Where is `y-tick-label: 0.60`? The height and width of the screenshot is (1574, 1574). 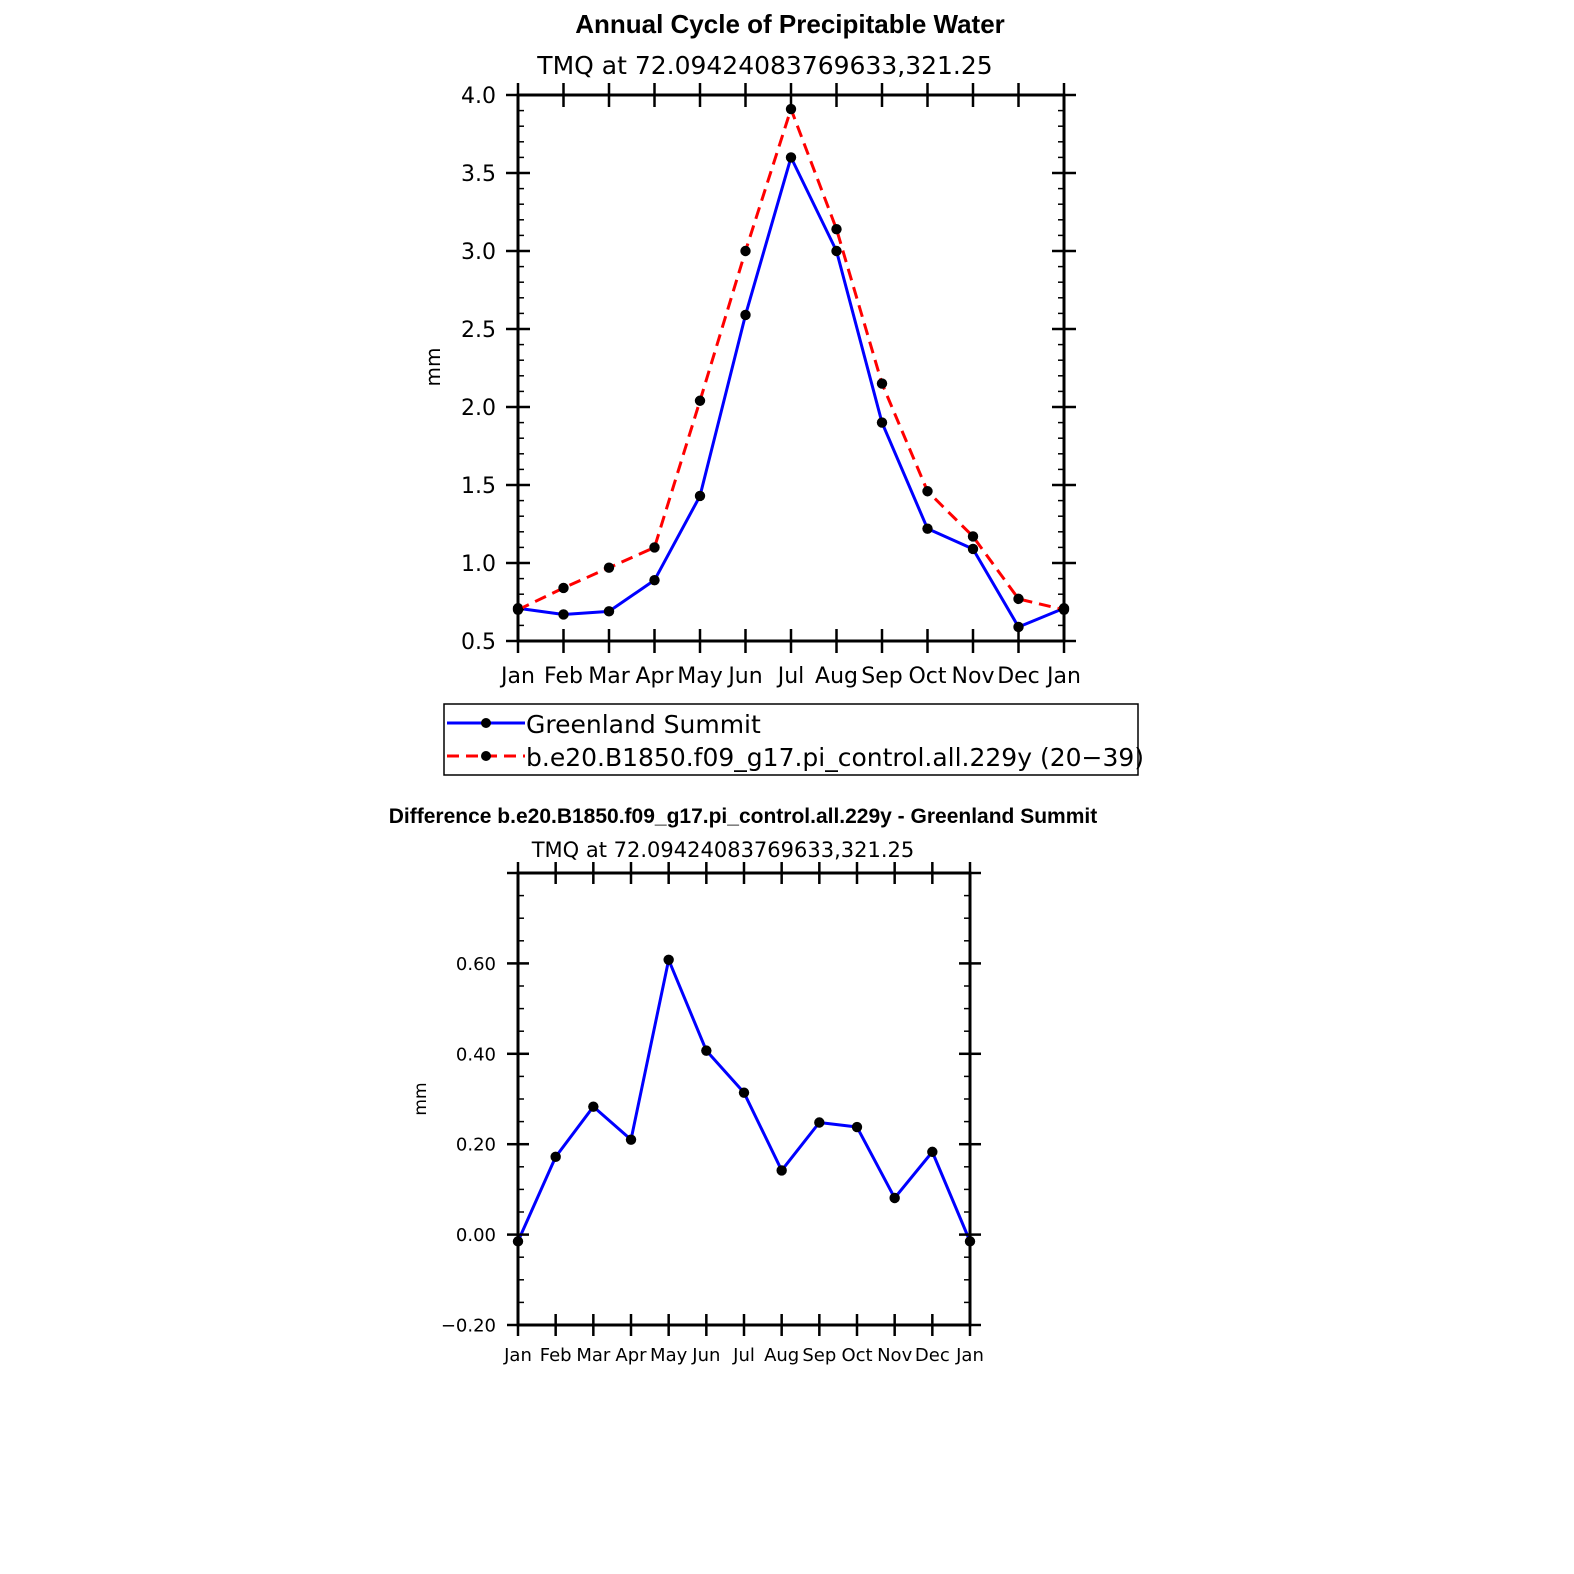
y-tick-label: 0.60 is located at coordinates (476, 964).